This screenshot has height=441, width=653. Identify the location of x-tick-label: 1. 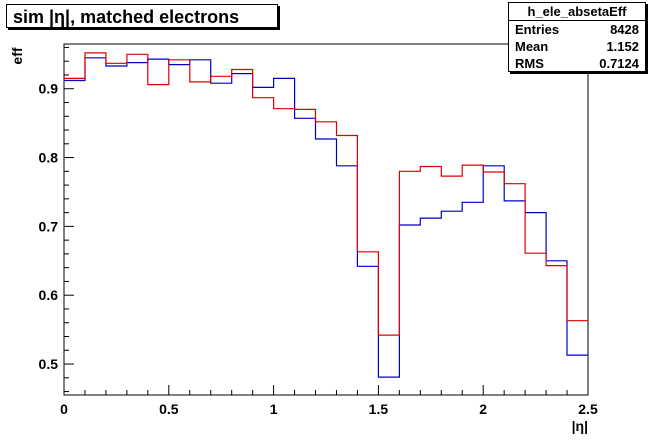
(274, 409).